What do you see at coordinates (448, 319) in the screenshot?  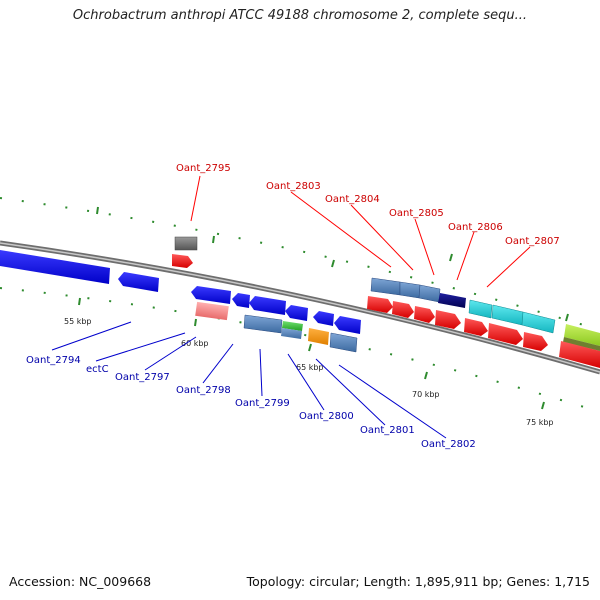 I see `gene-oant-2805b` at bounding box center [448, 319].